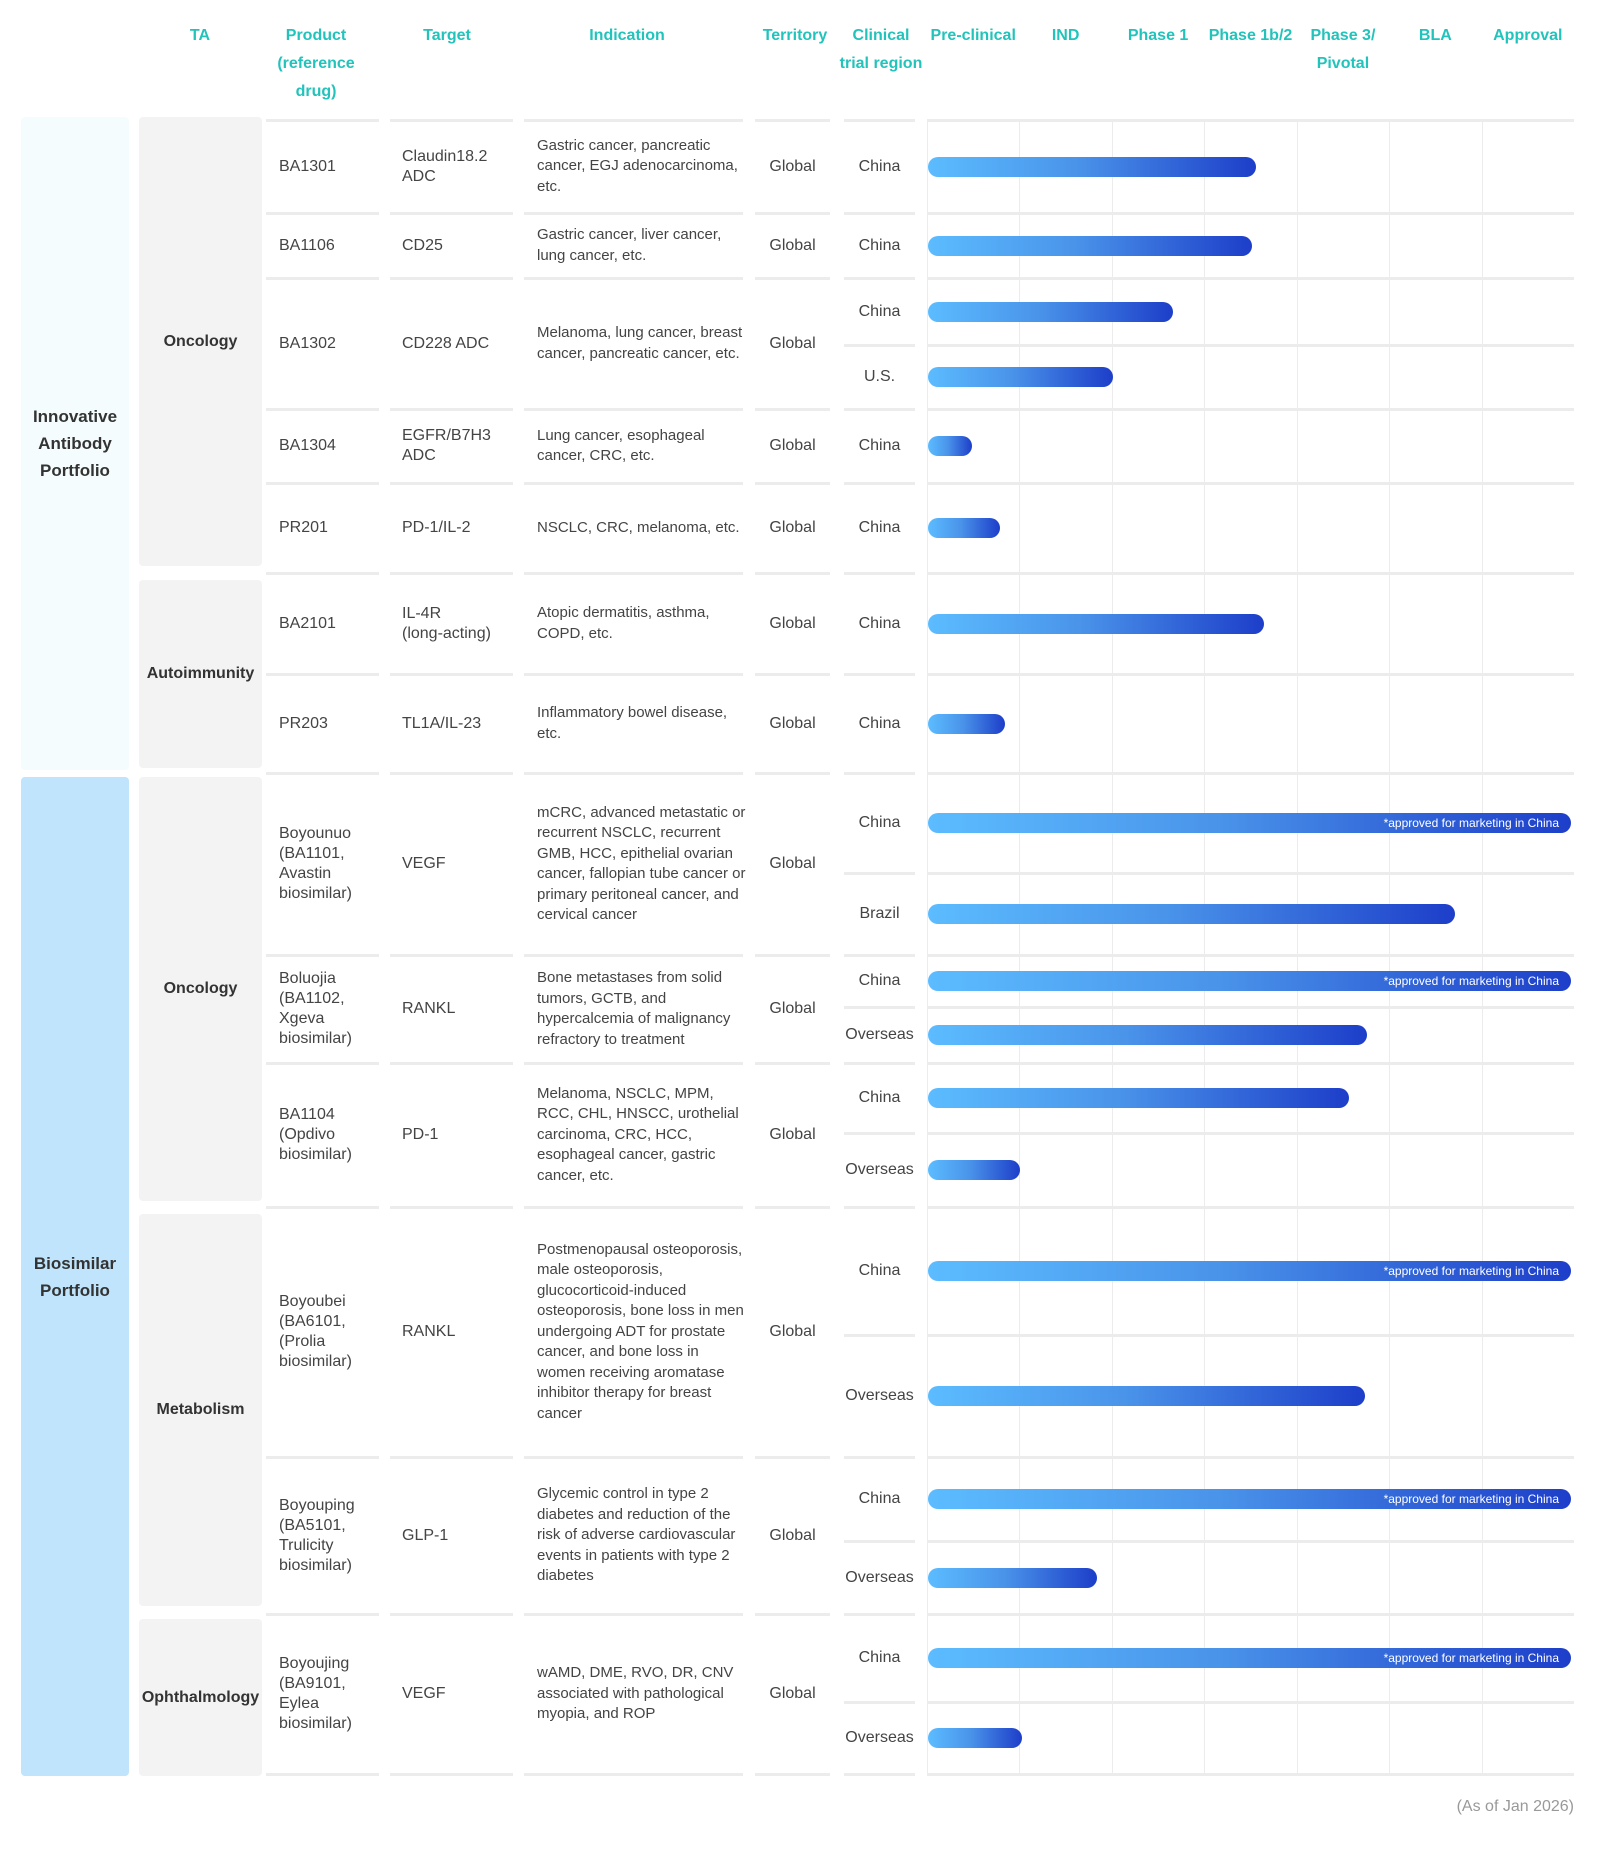 The width and height of the screenshot is (1600, 1850). Describe the element at coordinates (632, 723) in the screenshot. I see `indication-text: Inflammatory bowel disease, etc.` at that location.